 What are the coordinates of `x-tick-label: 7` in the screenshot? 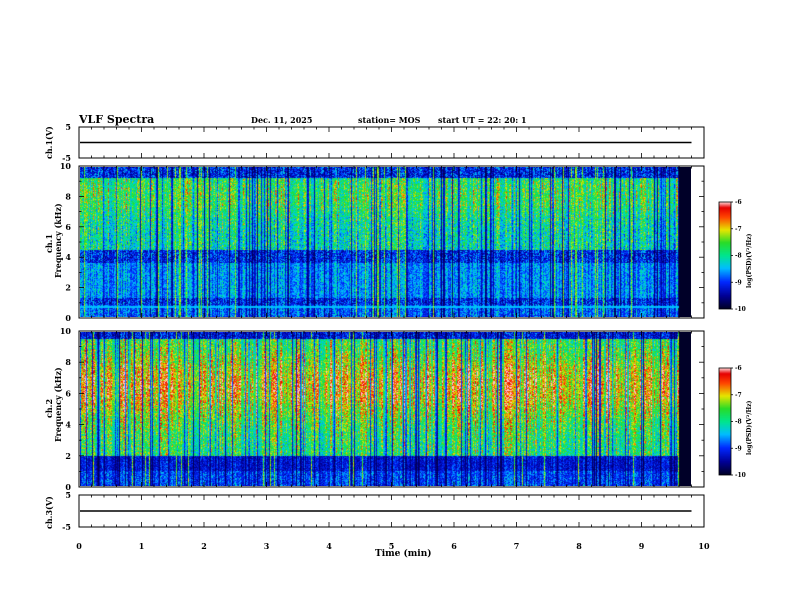 It's located at (517, 546).